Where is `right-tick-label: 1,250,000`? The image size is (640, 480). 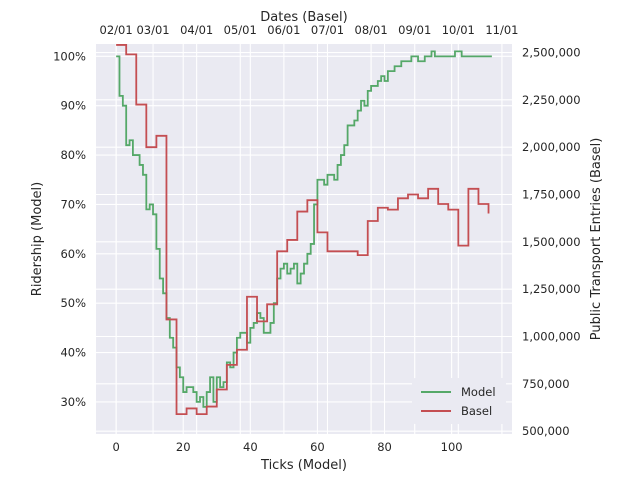
right-tick-label: 1,250,000 is located at coordinates (551, 289).